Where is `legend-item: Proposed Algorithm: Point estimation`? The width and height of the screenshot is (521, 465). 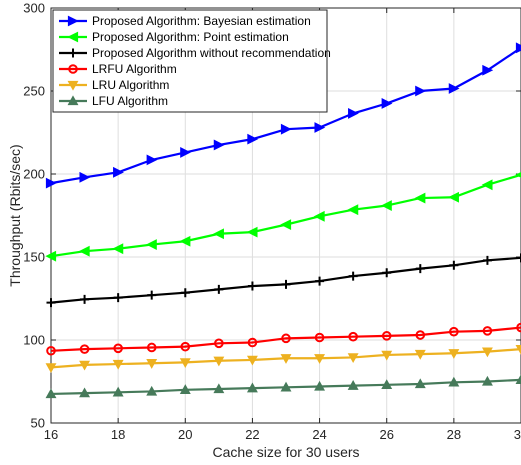 legend-item: Proposed Algorithm: Point estimation is located at coordinates (174, 37).